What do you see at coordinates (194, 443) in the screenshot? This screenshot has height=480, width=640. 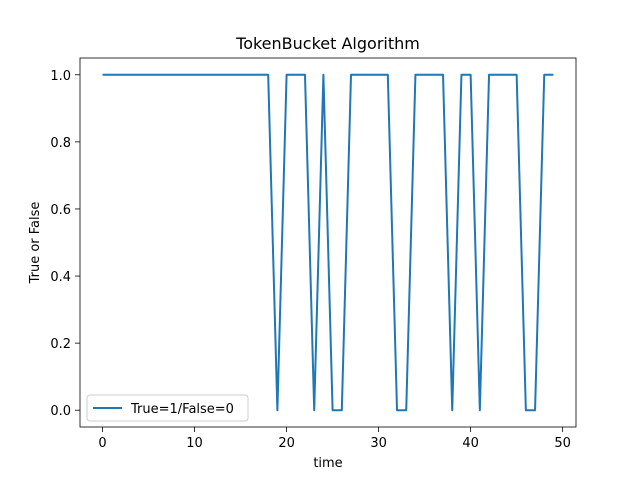 I see `x-tick-label: 10` at bounding box center [194, 443].